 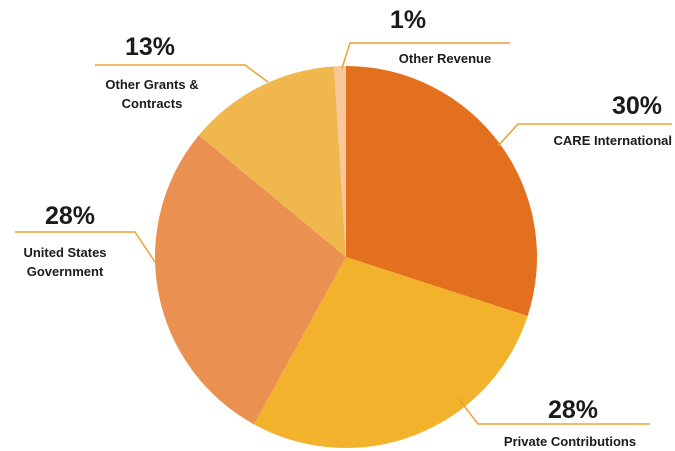 What do you see at coordinates (636, 106) in the screenshot?
I see `value-label: 30%` at bounding box center [636, 106].